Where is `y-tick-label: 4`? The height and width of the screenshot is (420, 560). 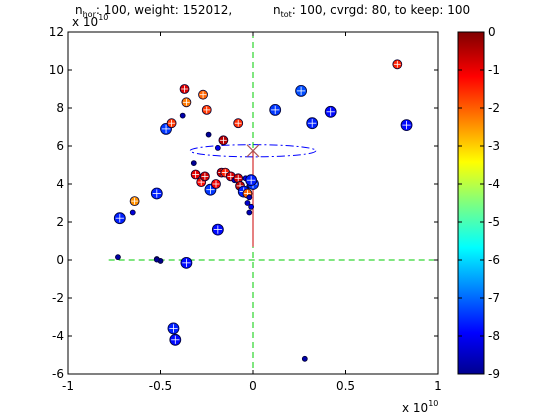 y-tick-label: 4 is located at coordinates (60, 184).